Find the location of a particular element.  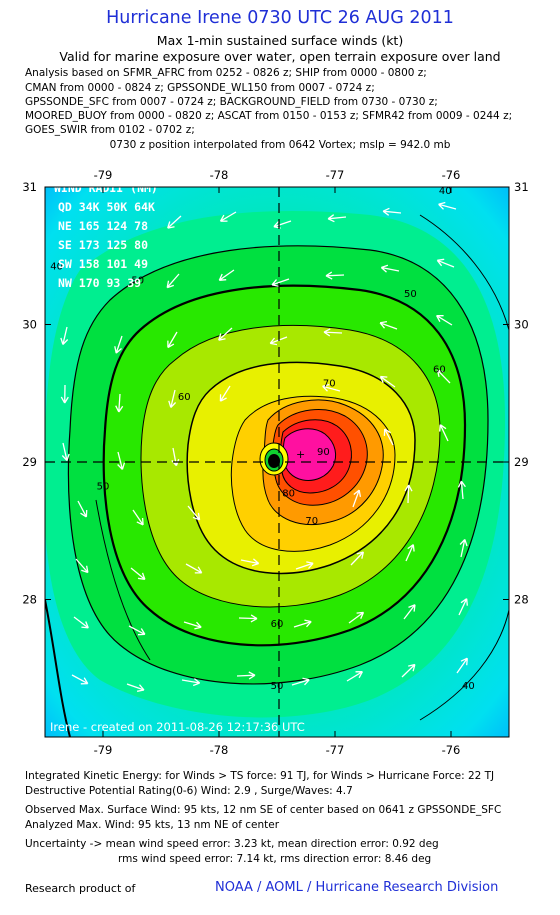

x-tick-label-bottom: -77 is located at coordinates (335, 750).